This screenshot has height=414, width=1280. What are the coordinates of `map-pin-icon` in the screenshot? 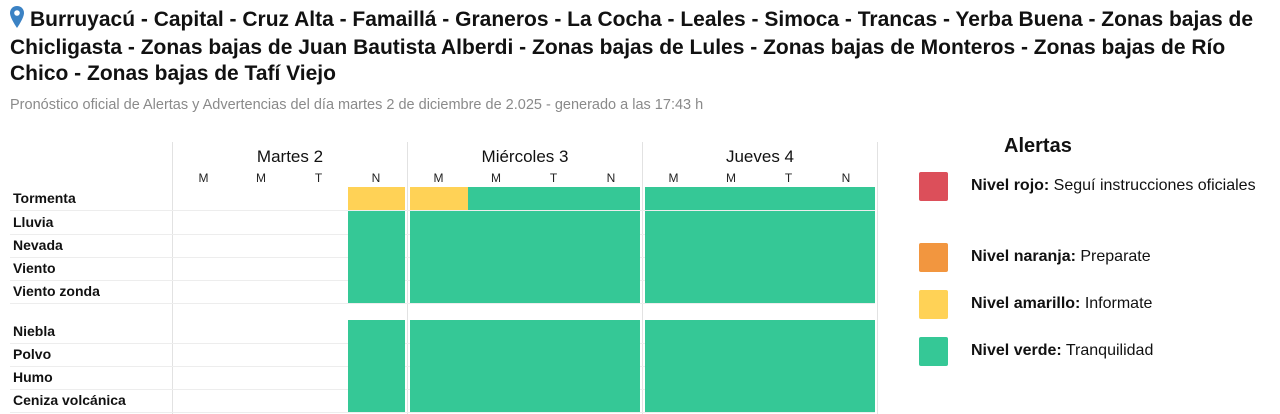 It's located at (17, 20).